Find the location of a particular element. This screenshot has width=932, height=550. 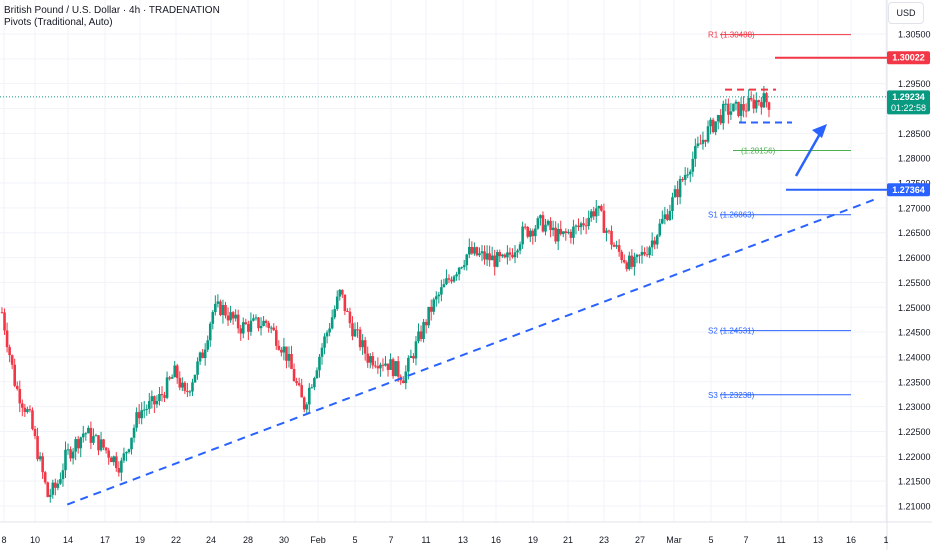

time-tick-label: 17 is located at coordinates (105, 540).